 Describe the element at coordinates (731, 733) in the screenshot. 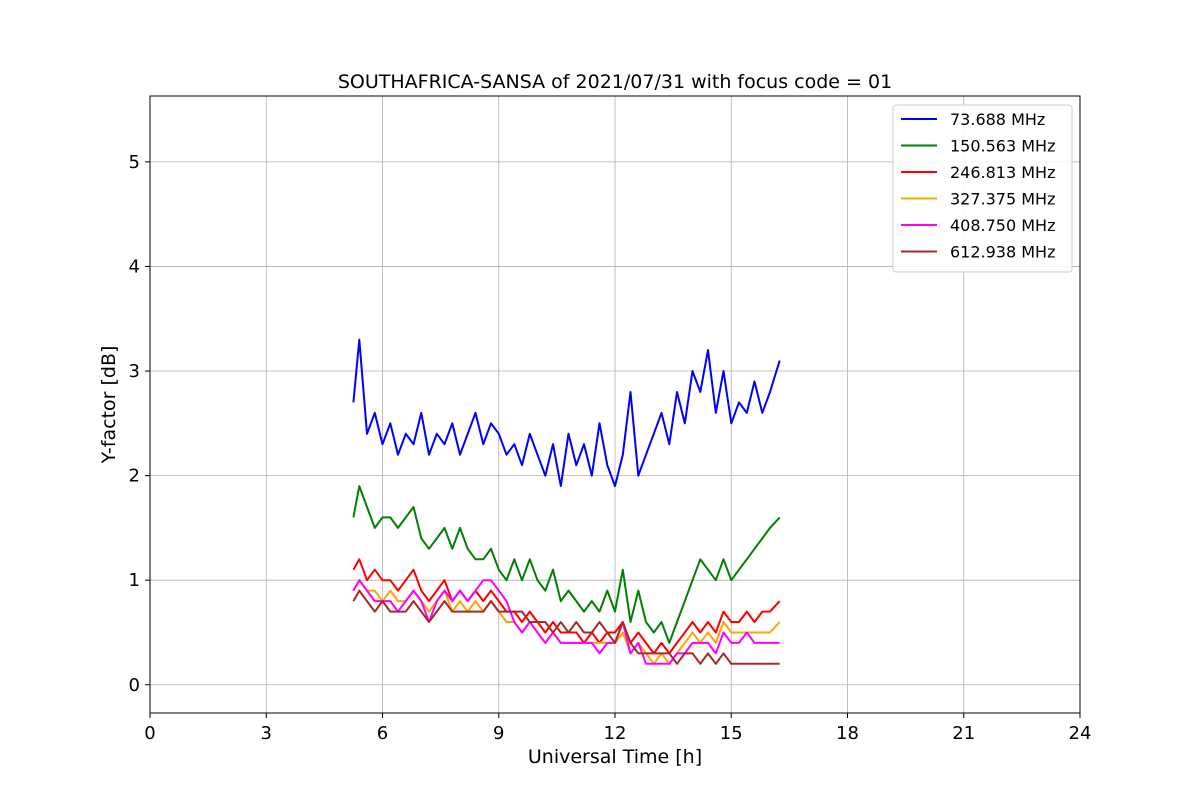

I see `x-tick-label: 15` at that location.